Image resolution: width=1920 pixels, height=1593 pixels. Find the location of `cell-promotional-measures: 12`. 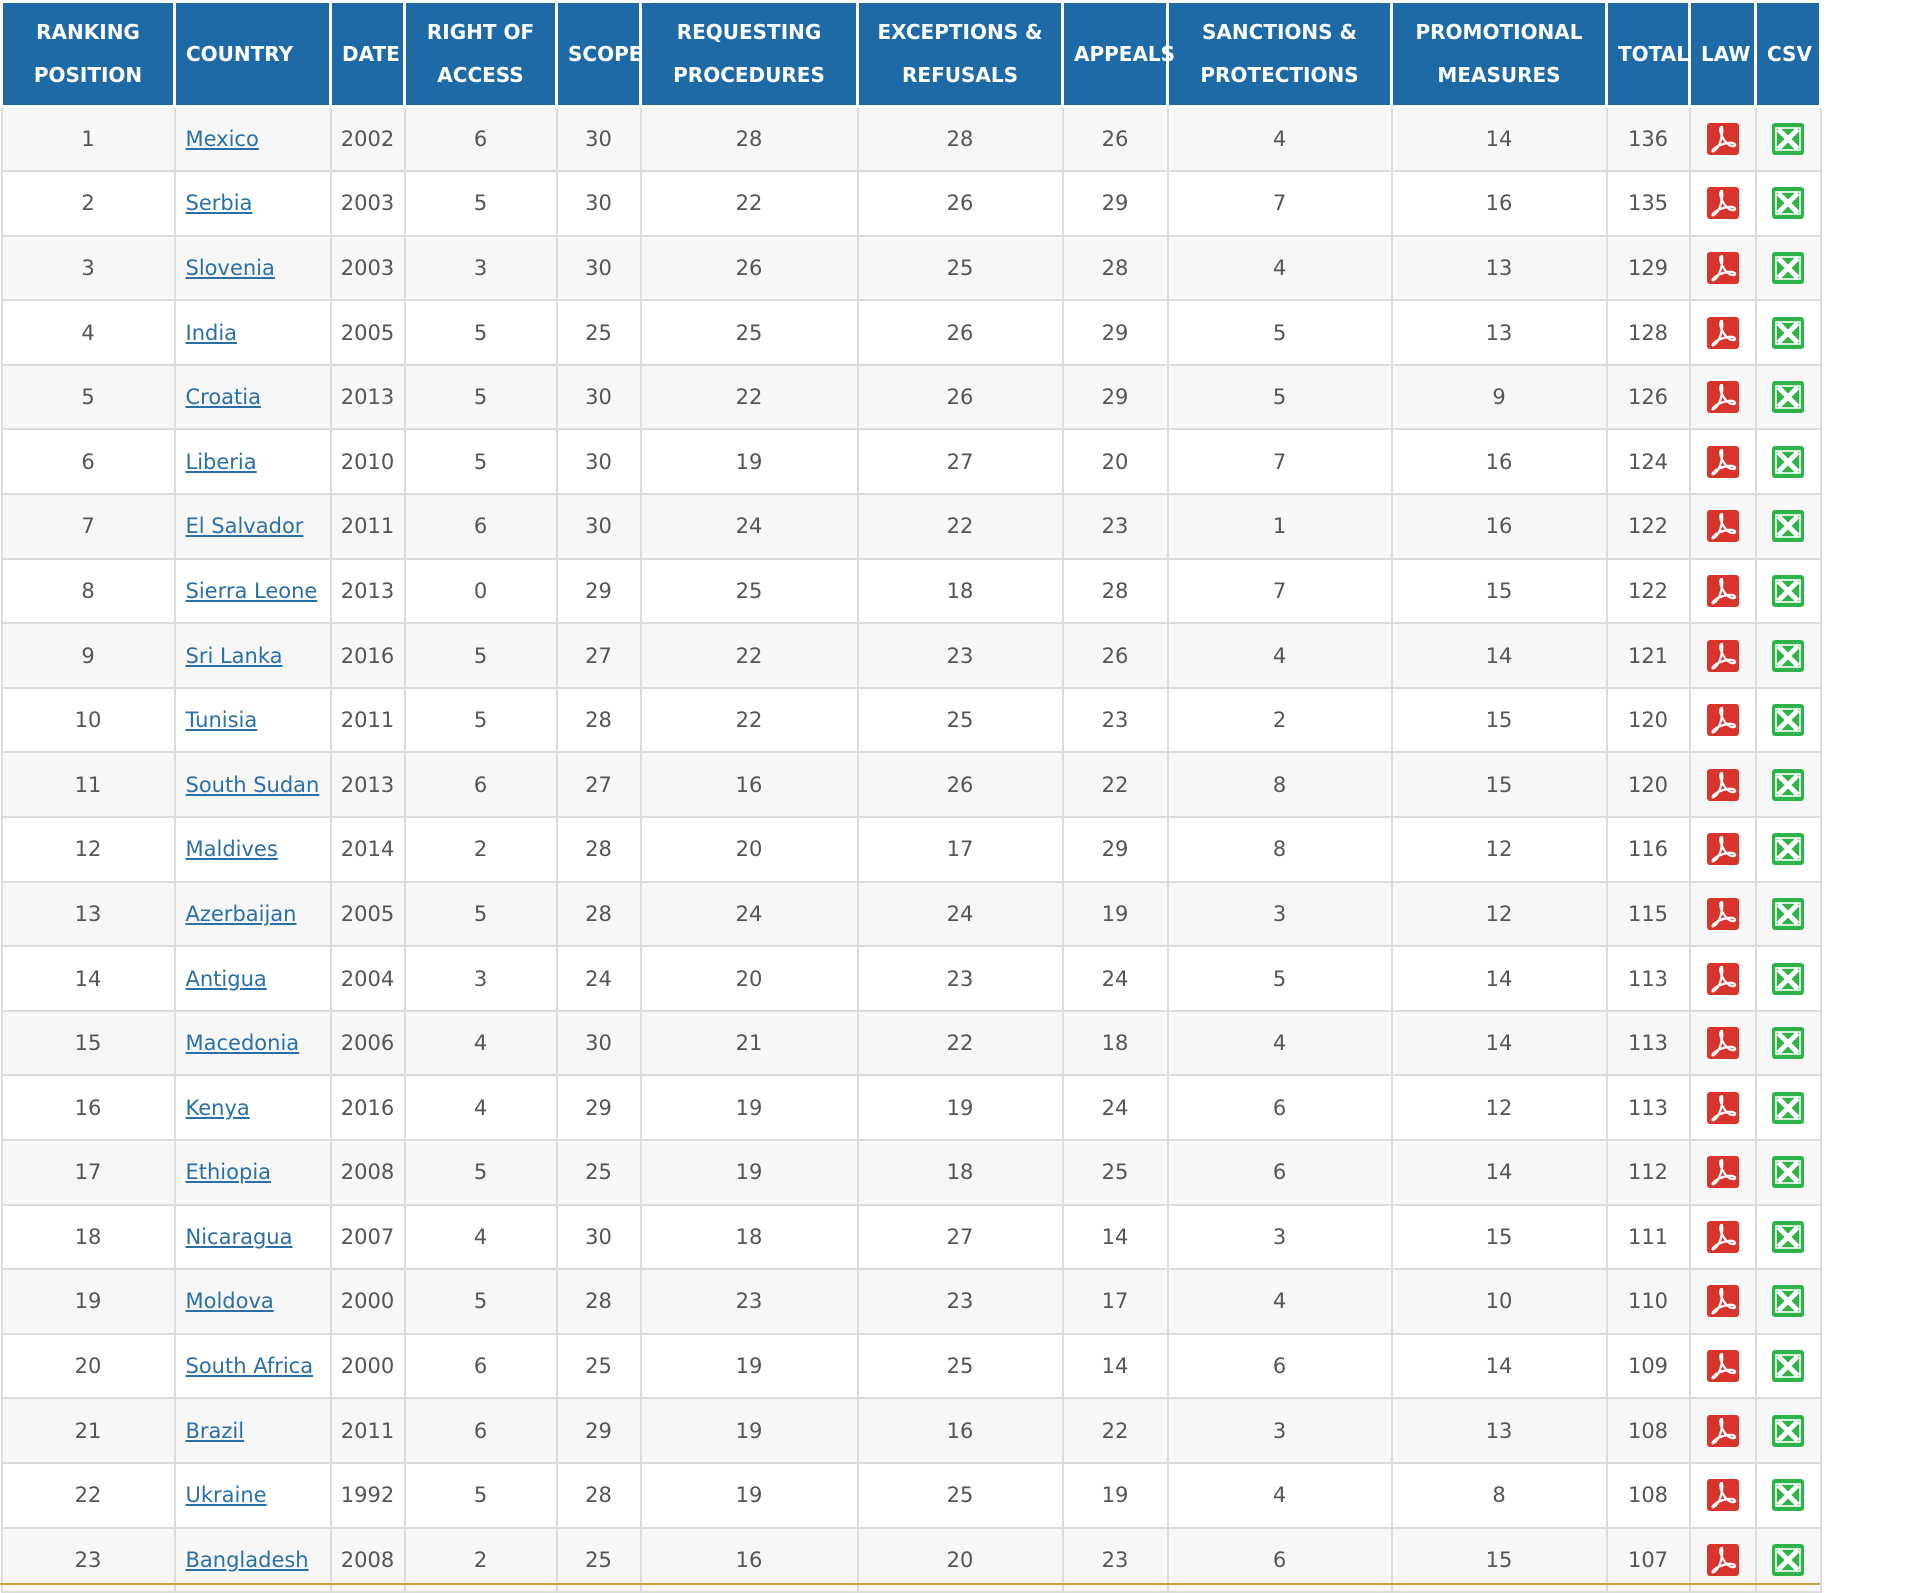

cell-promotional-measures: 12 is located at coordinates (1499, 914).